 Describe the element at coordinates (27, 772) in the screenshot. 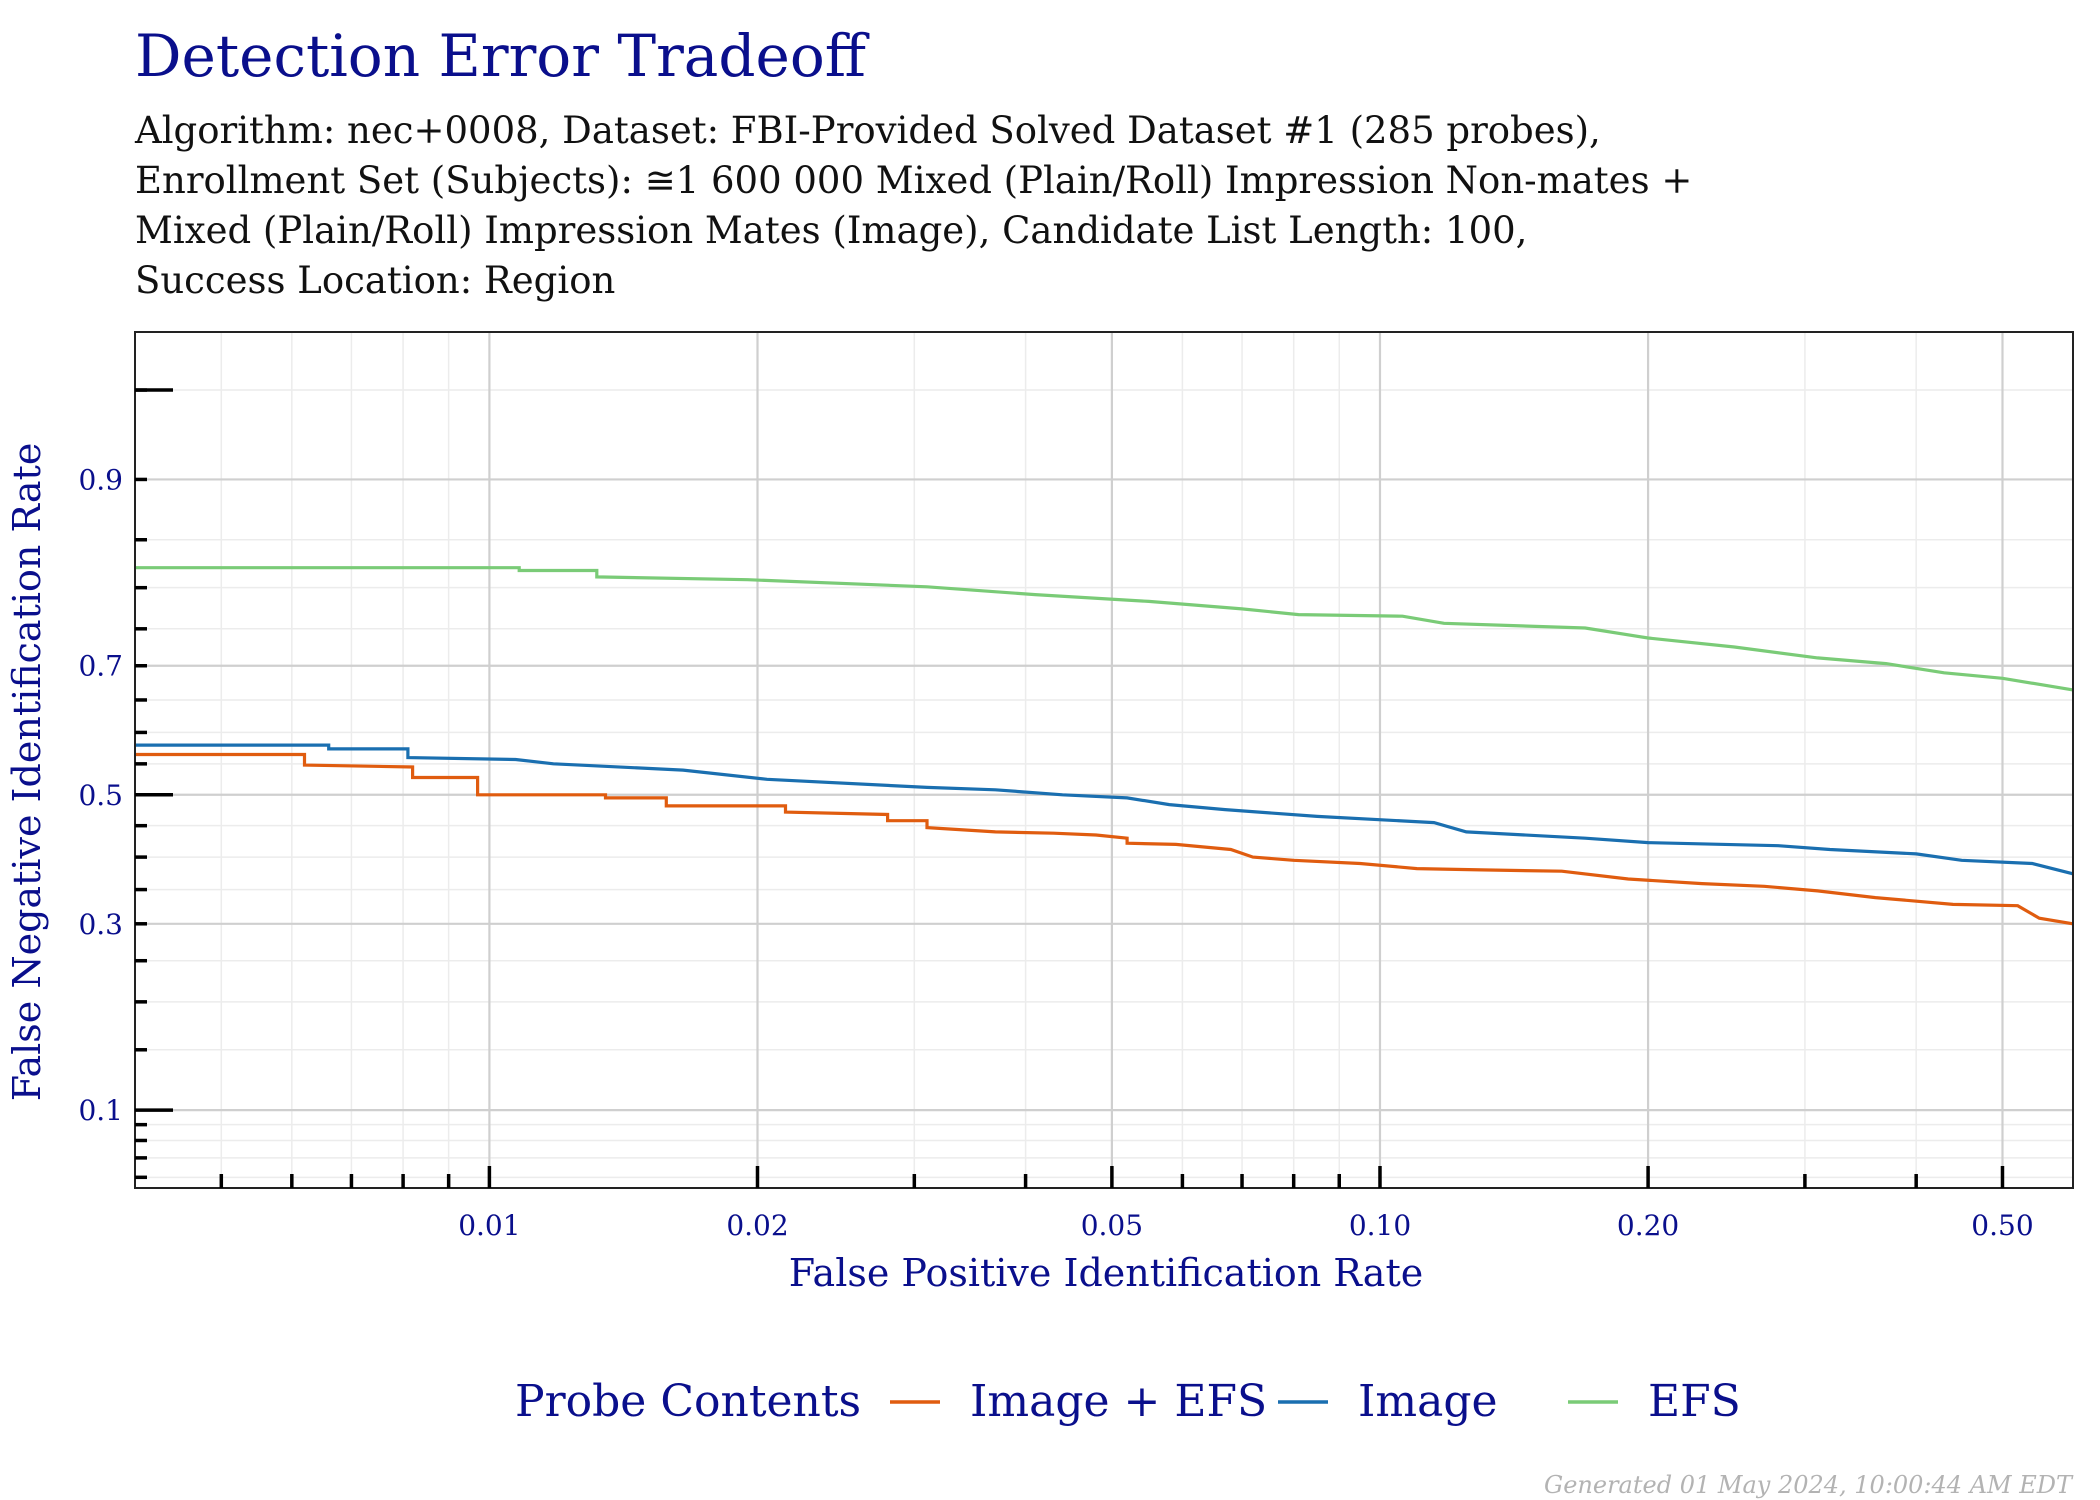

I see `y-axis-label: False Negative Identification Rate` at that location.